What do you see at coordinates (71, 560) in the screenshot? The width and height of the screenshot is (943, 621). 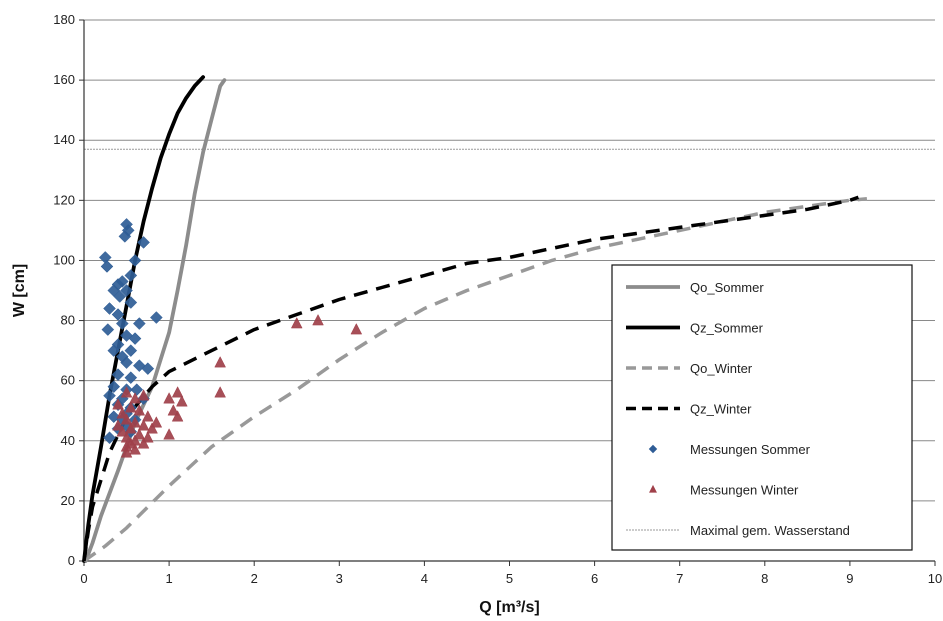 I see `y-tick-label: 0` at bounding box center [71, 560].